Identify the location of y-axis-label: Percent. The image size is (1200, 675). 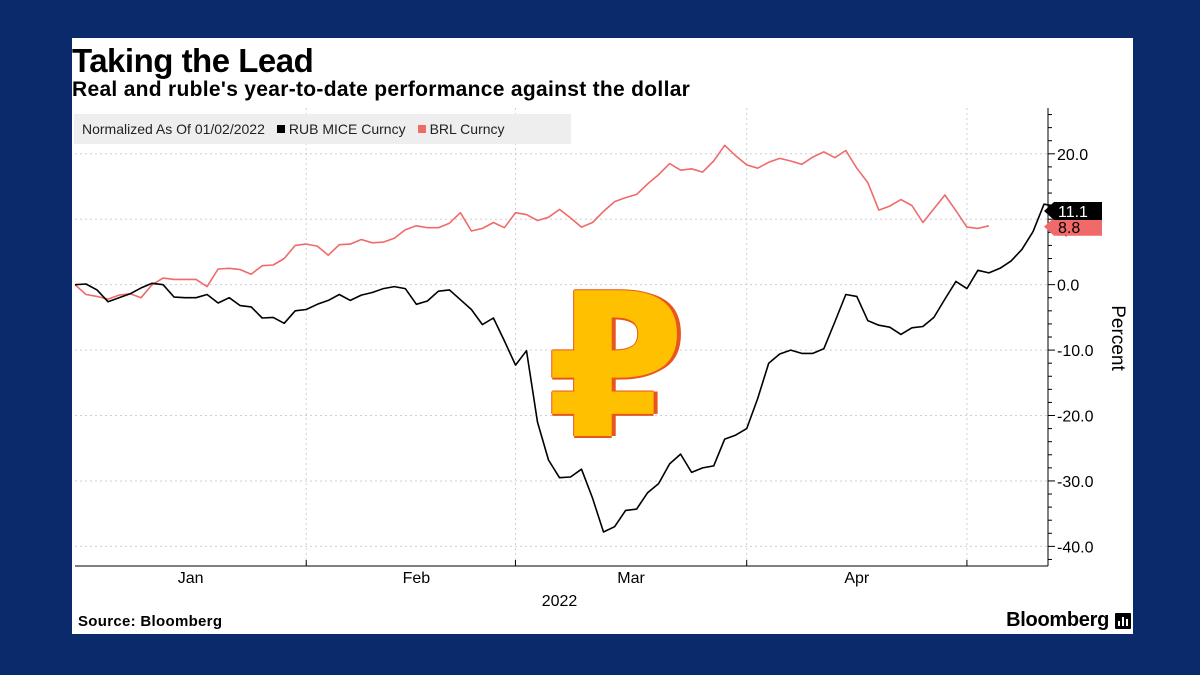
(1117, 338).